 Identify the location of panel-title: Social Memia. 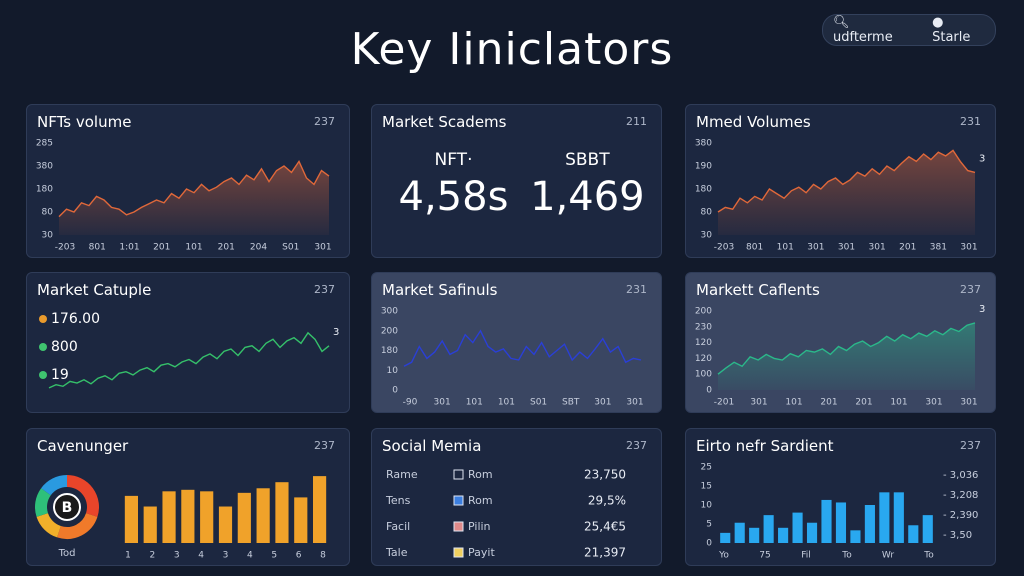
(432, 446).